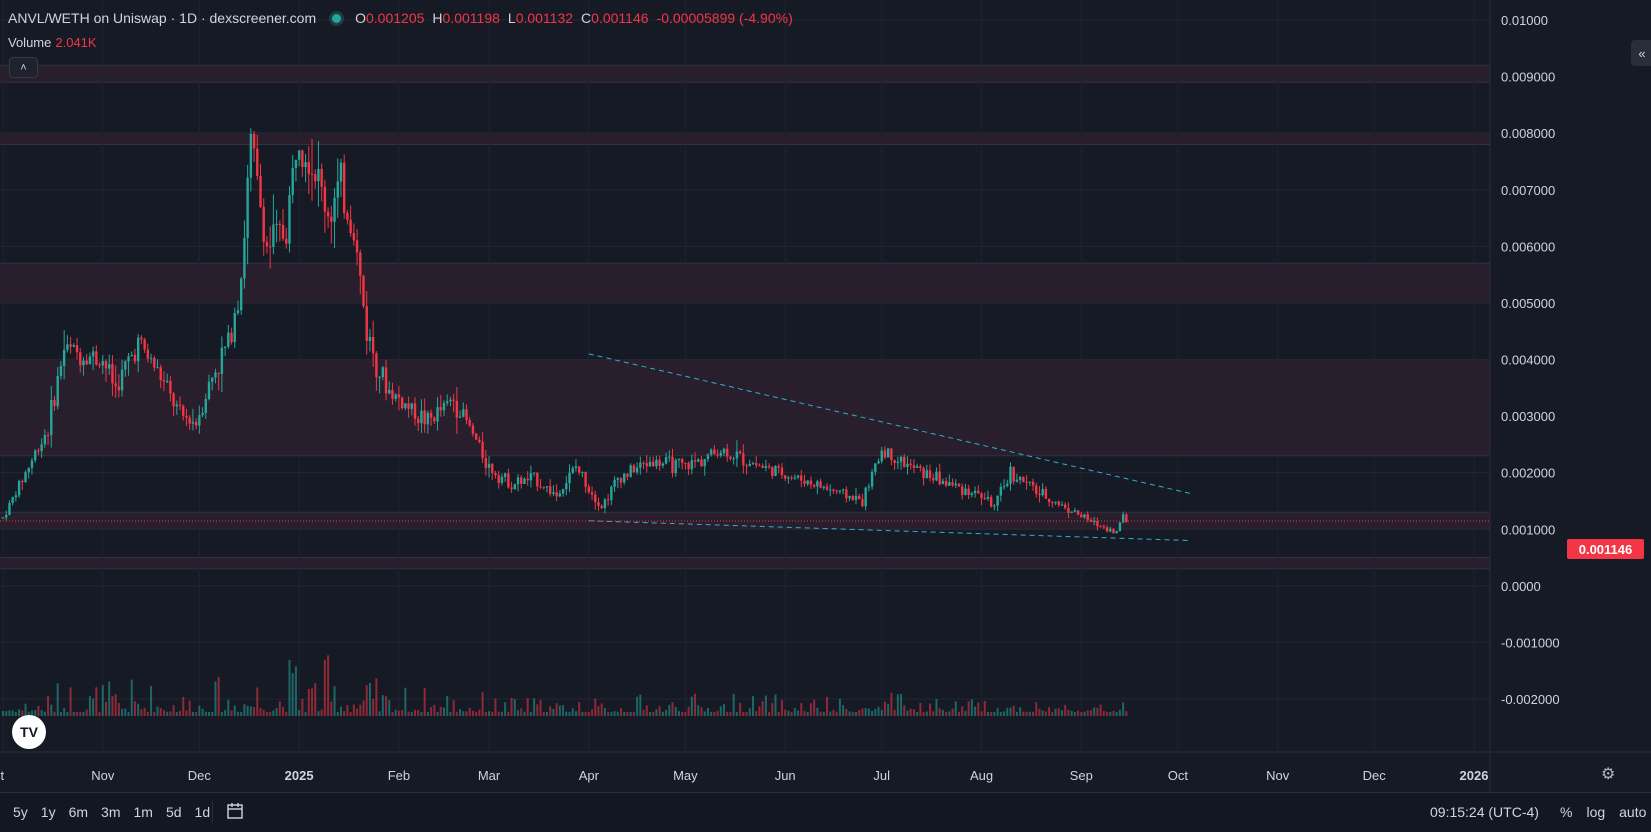  Describe the element at coordinates (202, 812) in the screenshot. I see `timeframe-1d: 1d` at that location.